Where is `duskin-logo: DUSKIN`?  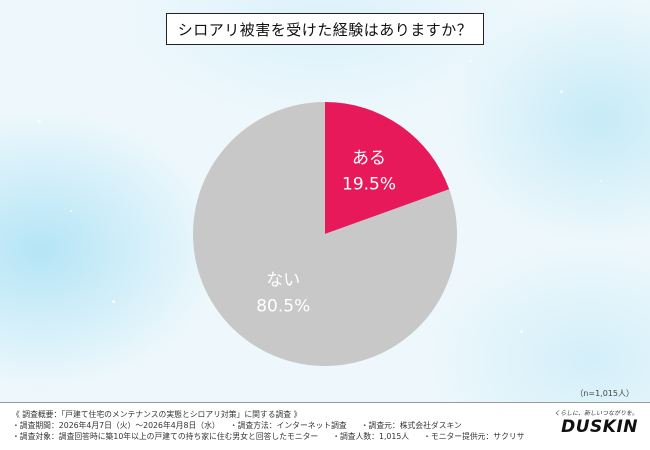
duskin-logo: DUSKIN is located at coordinates (599, 427).